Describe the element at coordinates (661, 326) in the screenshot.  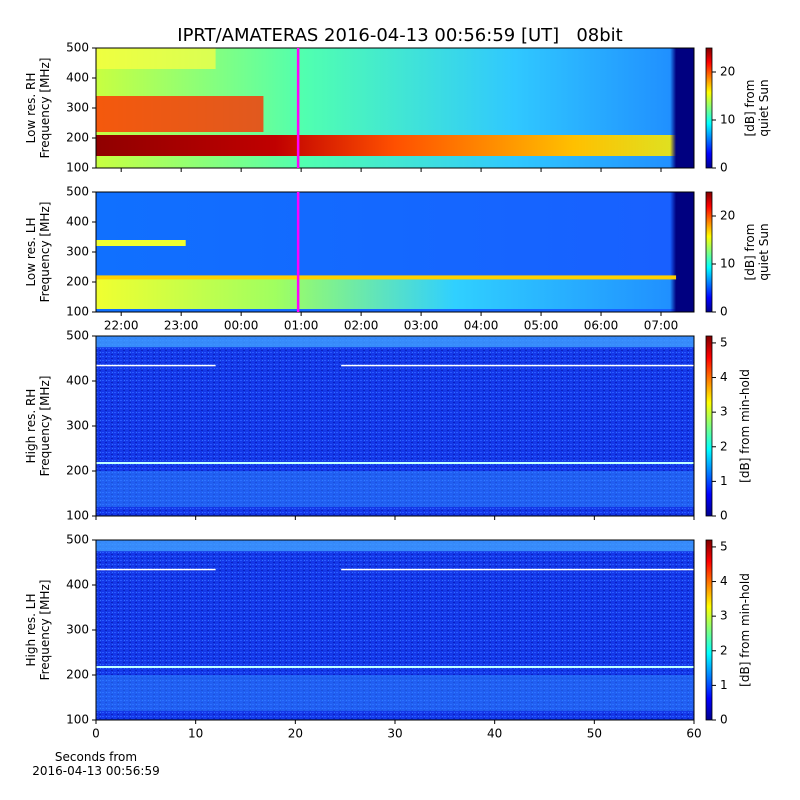
I see `x-tick-label: 07:00` at that location.